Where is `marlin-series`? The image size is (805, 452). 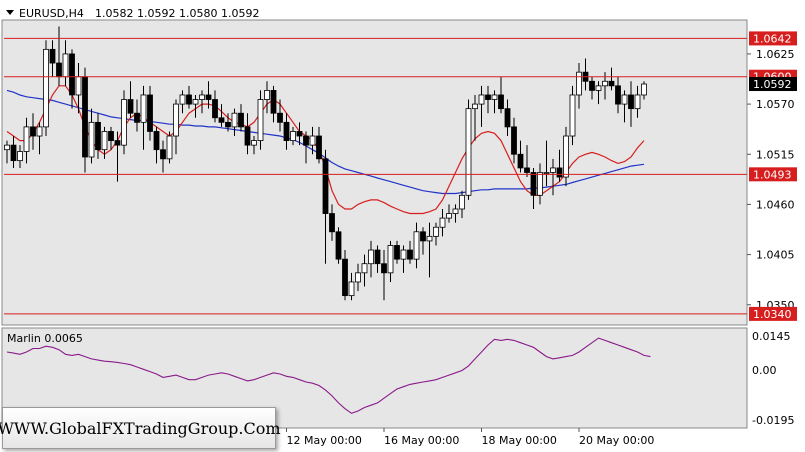
marlin-series is located at coordinates (328, 375).